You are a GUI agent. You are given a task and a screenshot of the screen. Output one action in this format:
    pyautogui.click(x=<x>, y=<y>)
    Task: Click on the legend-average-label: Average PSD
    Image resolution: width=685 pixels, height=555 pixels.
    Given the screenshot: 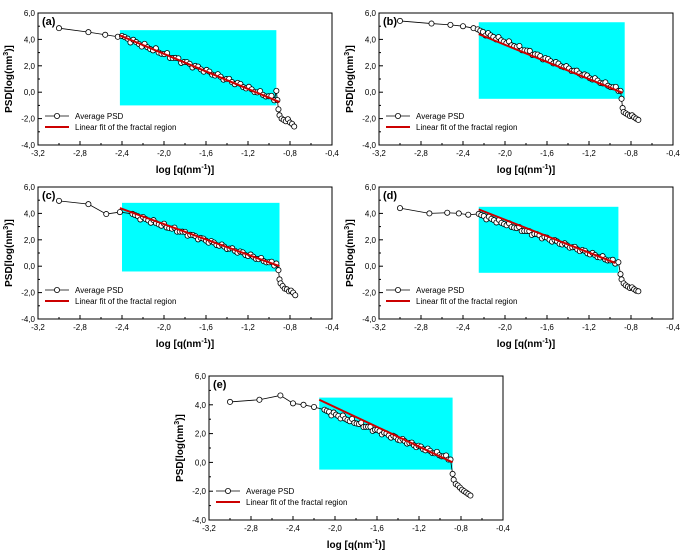 What is the action you would take?
    pyautogui.click(x=440, y=290)
    